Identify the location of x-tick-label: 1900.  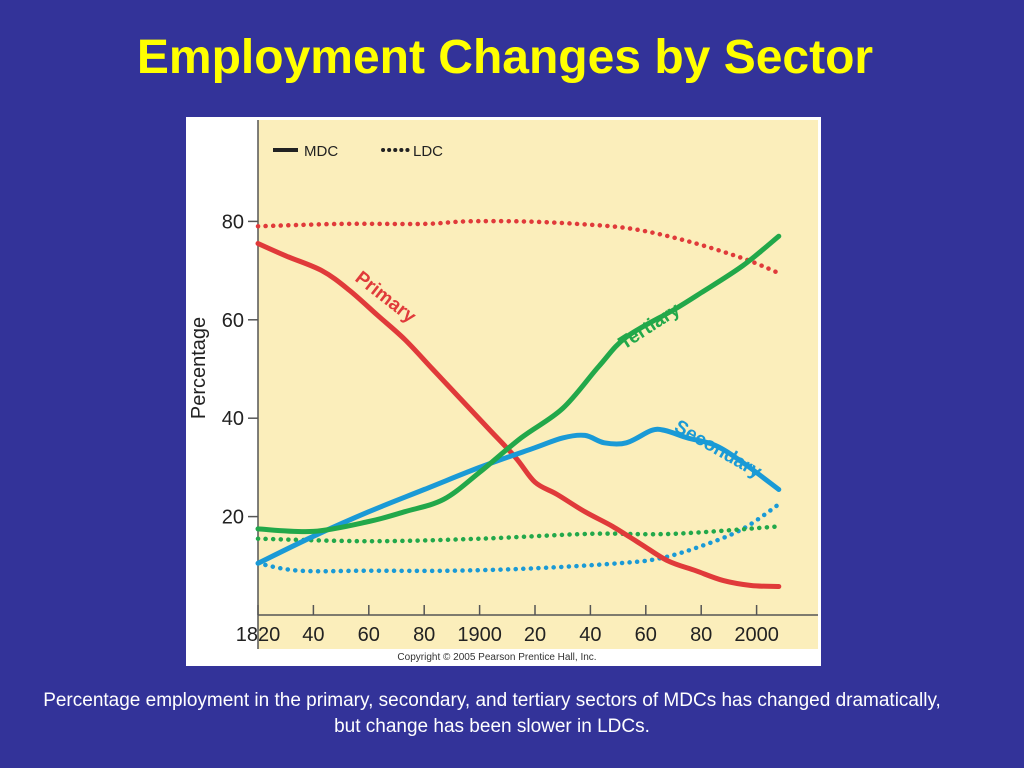
(479, 635).